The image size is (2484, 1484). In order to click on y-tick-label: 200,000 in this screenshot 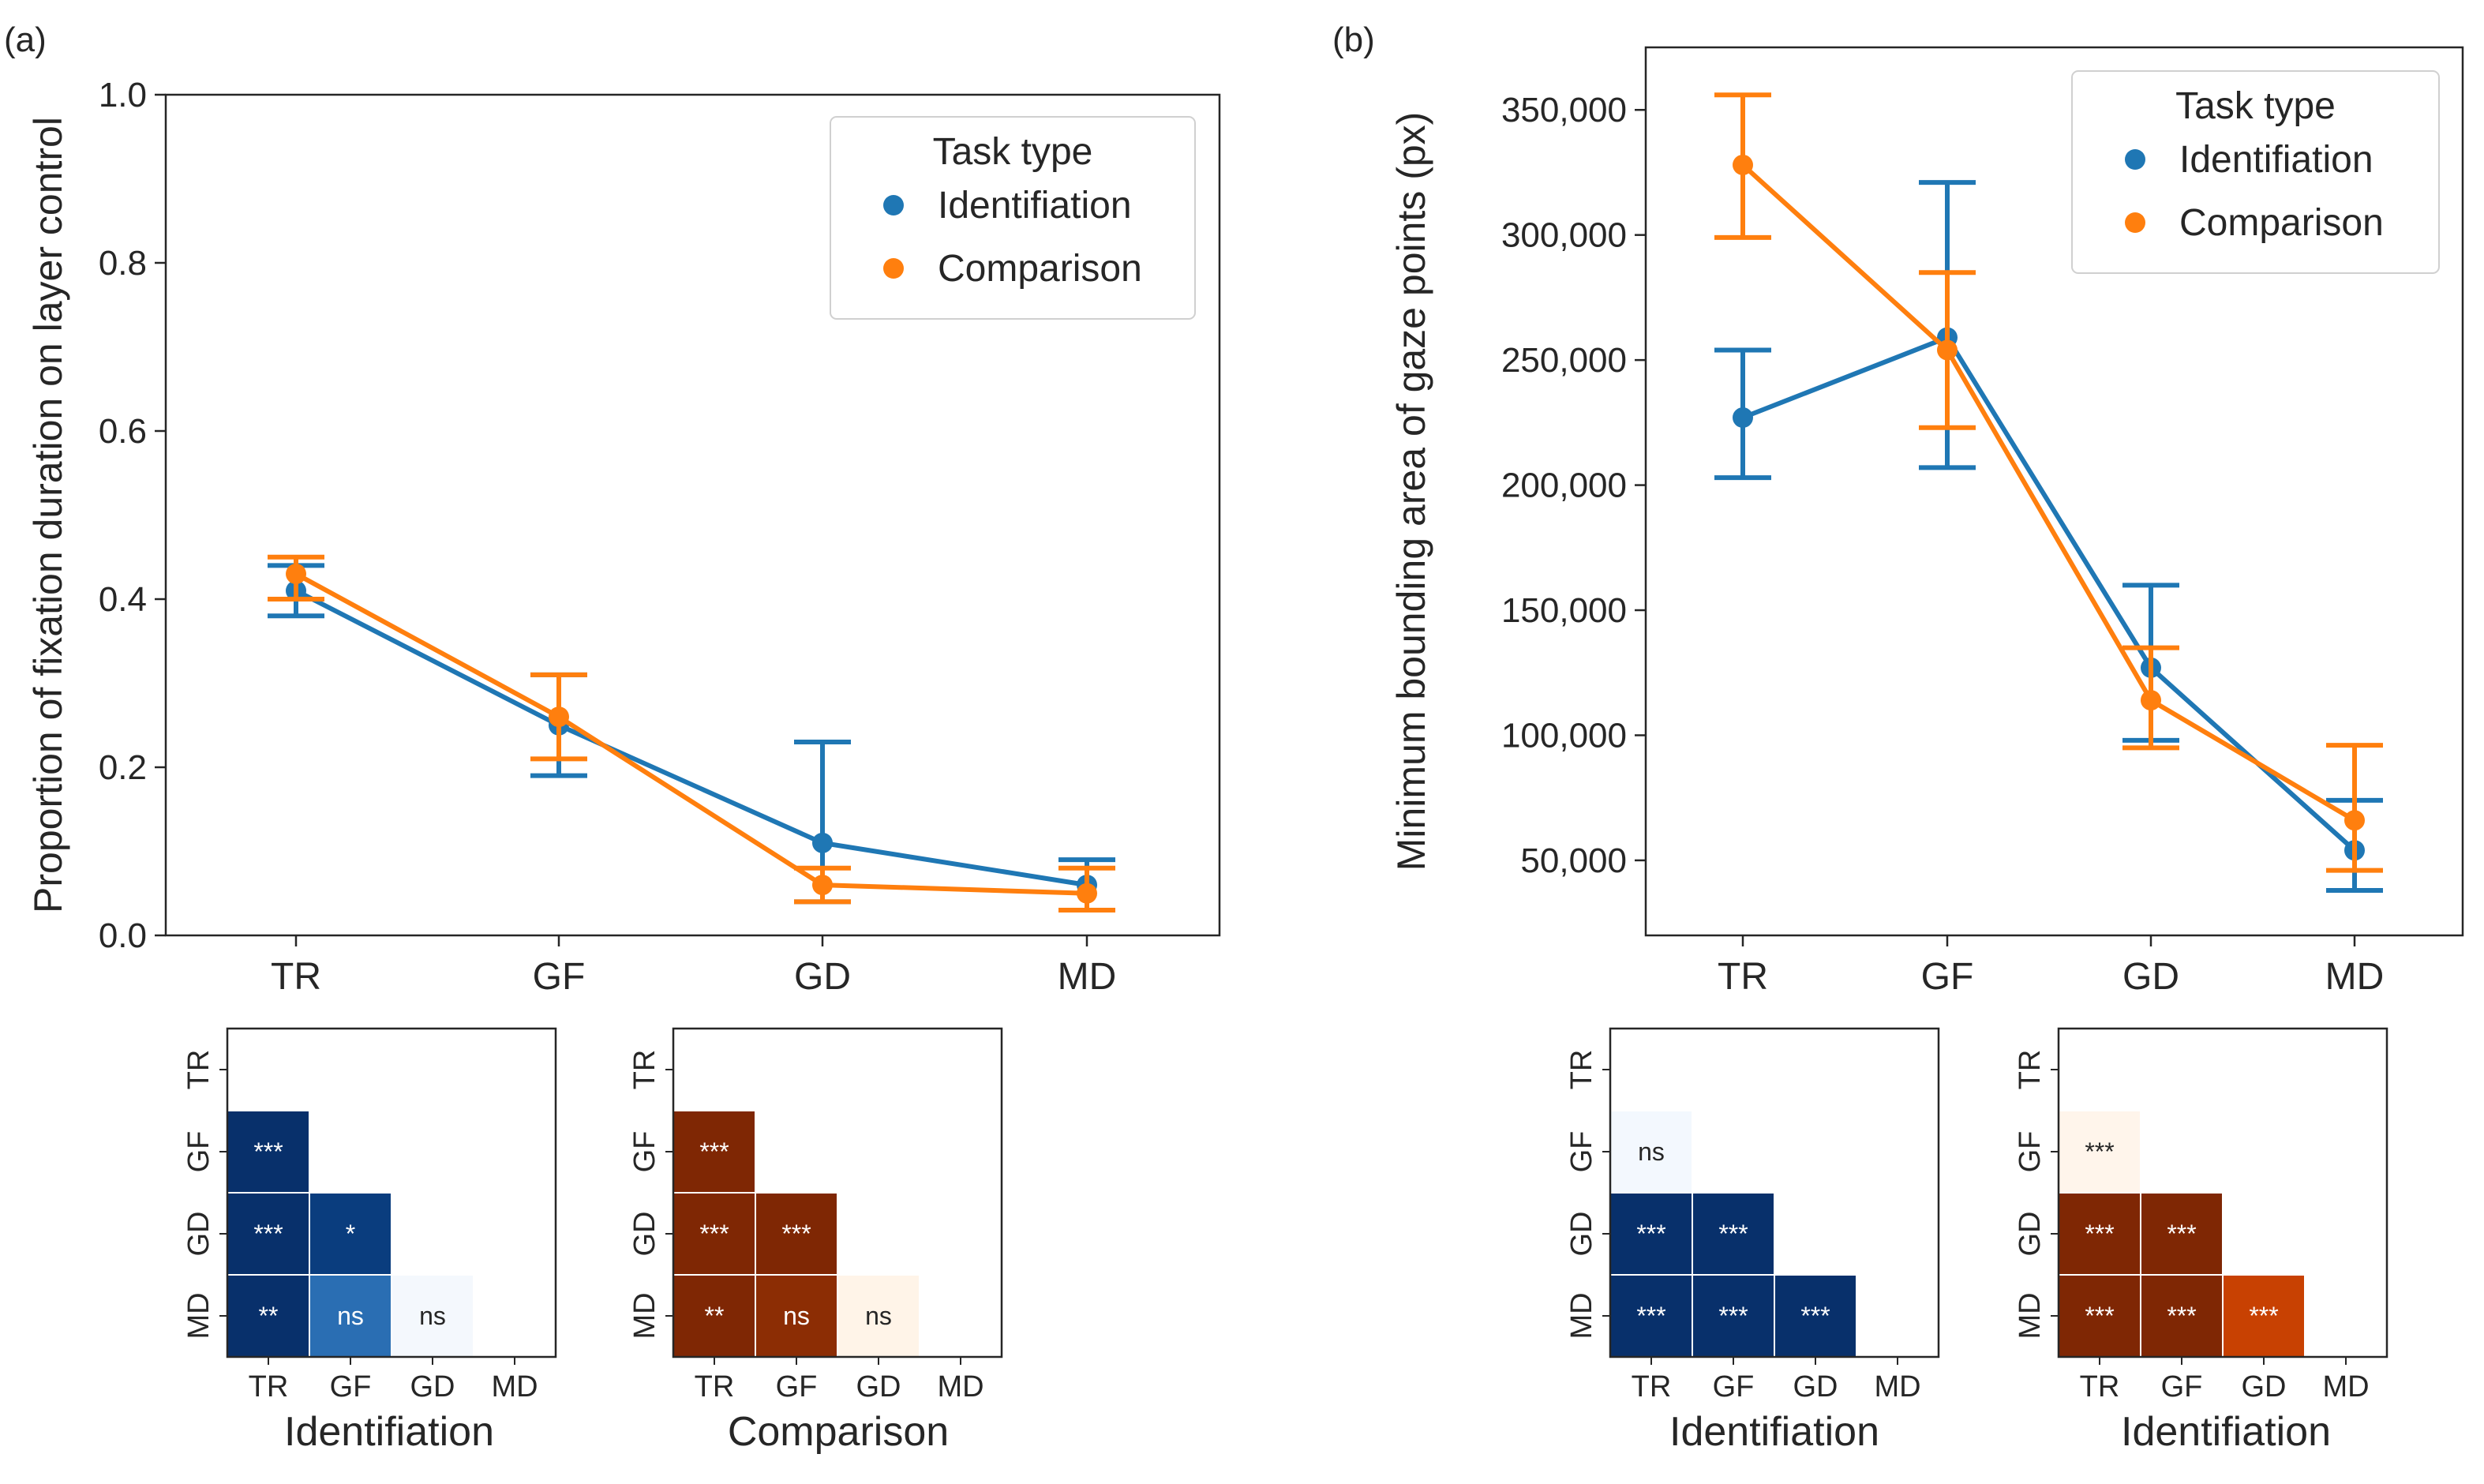, I will do `click(1564, 486)`.